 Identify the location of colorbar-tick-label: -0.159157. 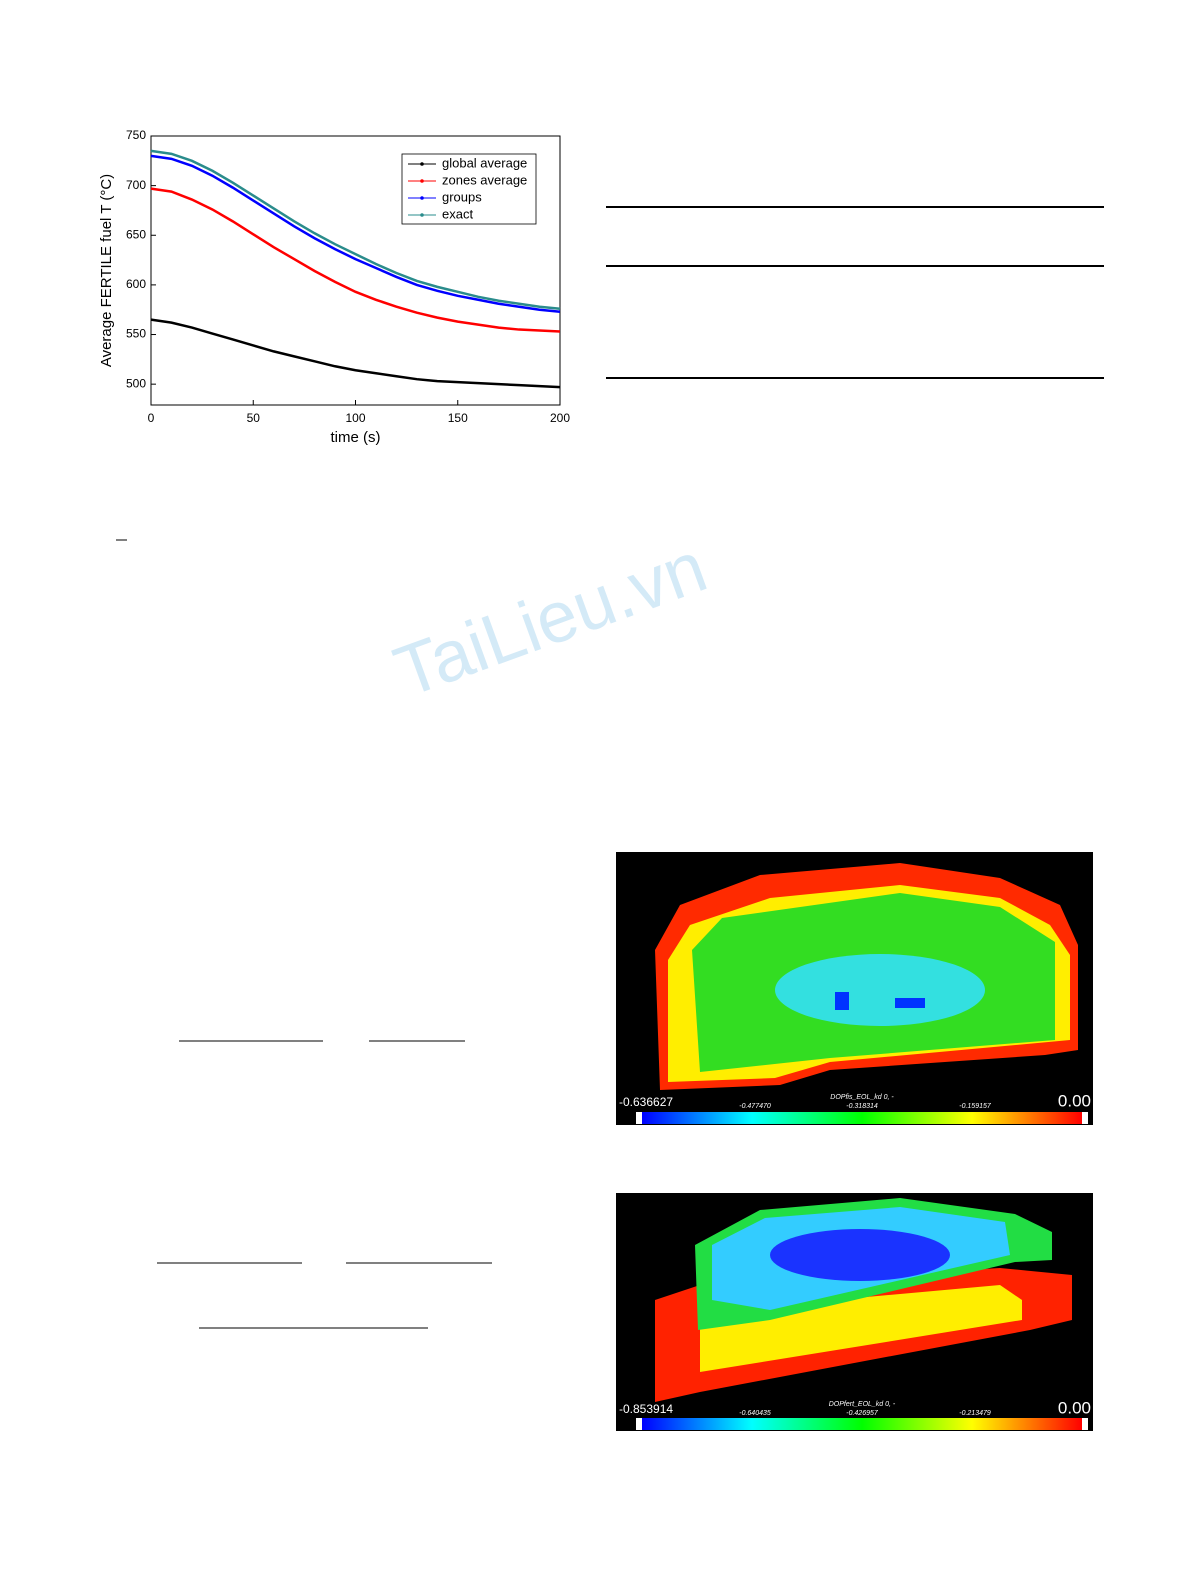
(975, 1106).